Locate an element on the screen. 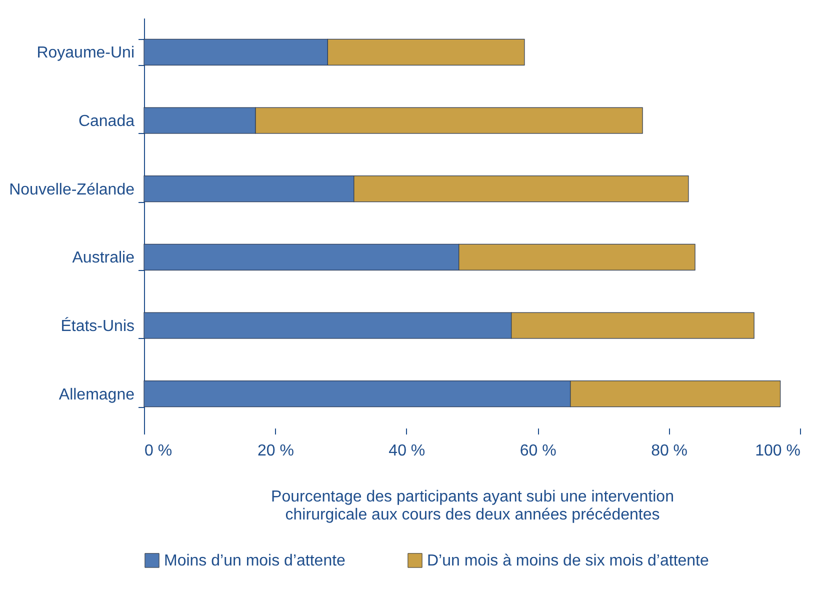 The height and width of the screenshot is (589, 831). x-tick-label: 100 % is located at coordinates (777, 451).